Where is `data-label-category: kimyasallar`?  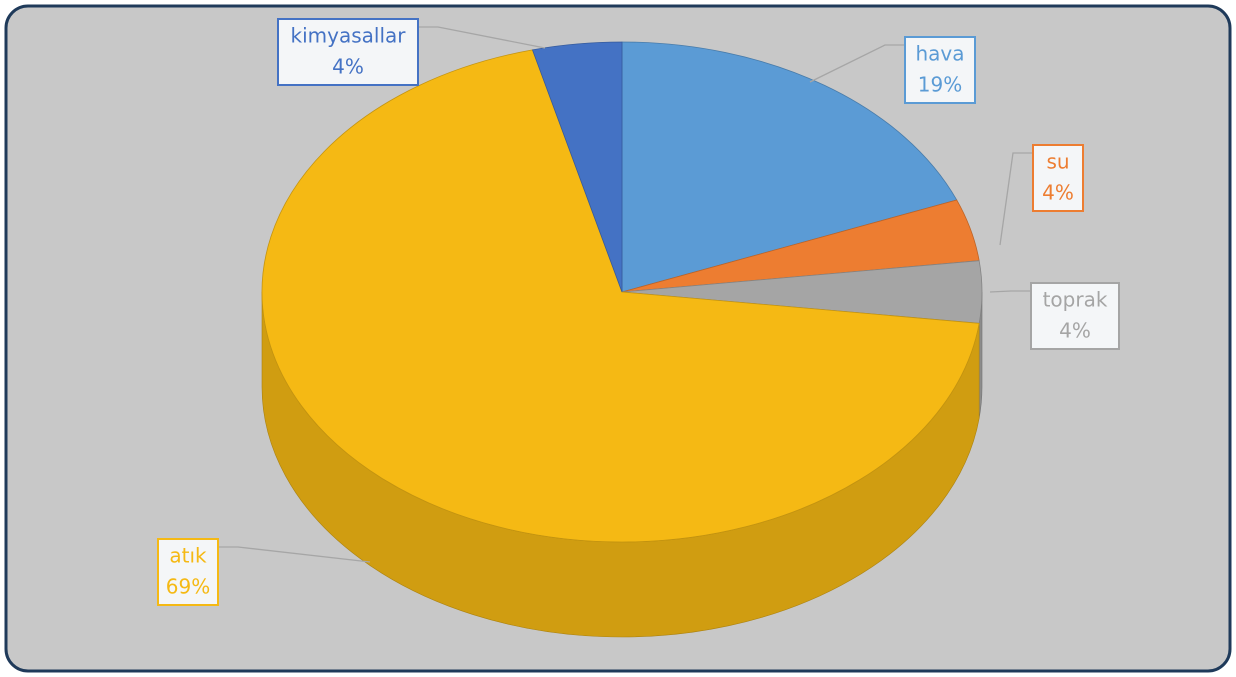
data-label-category: kimyasallar is located at coordinates (349, 36).